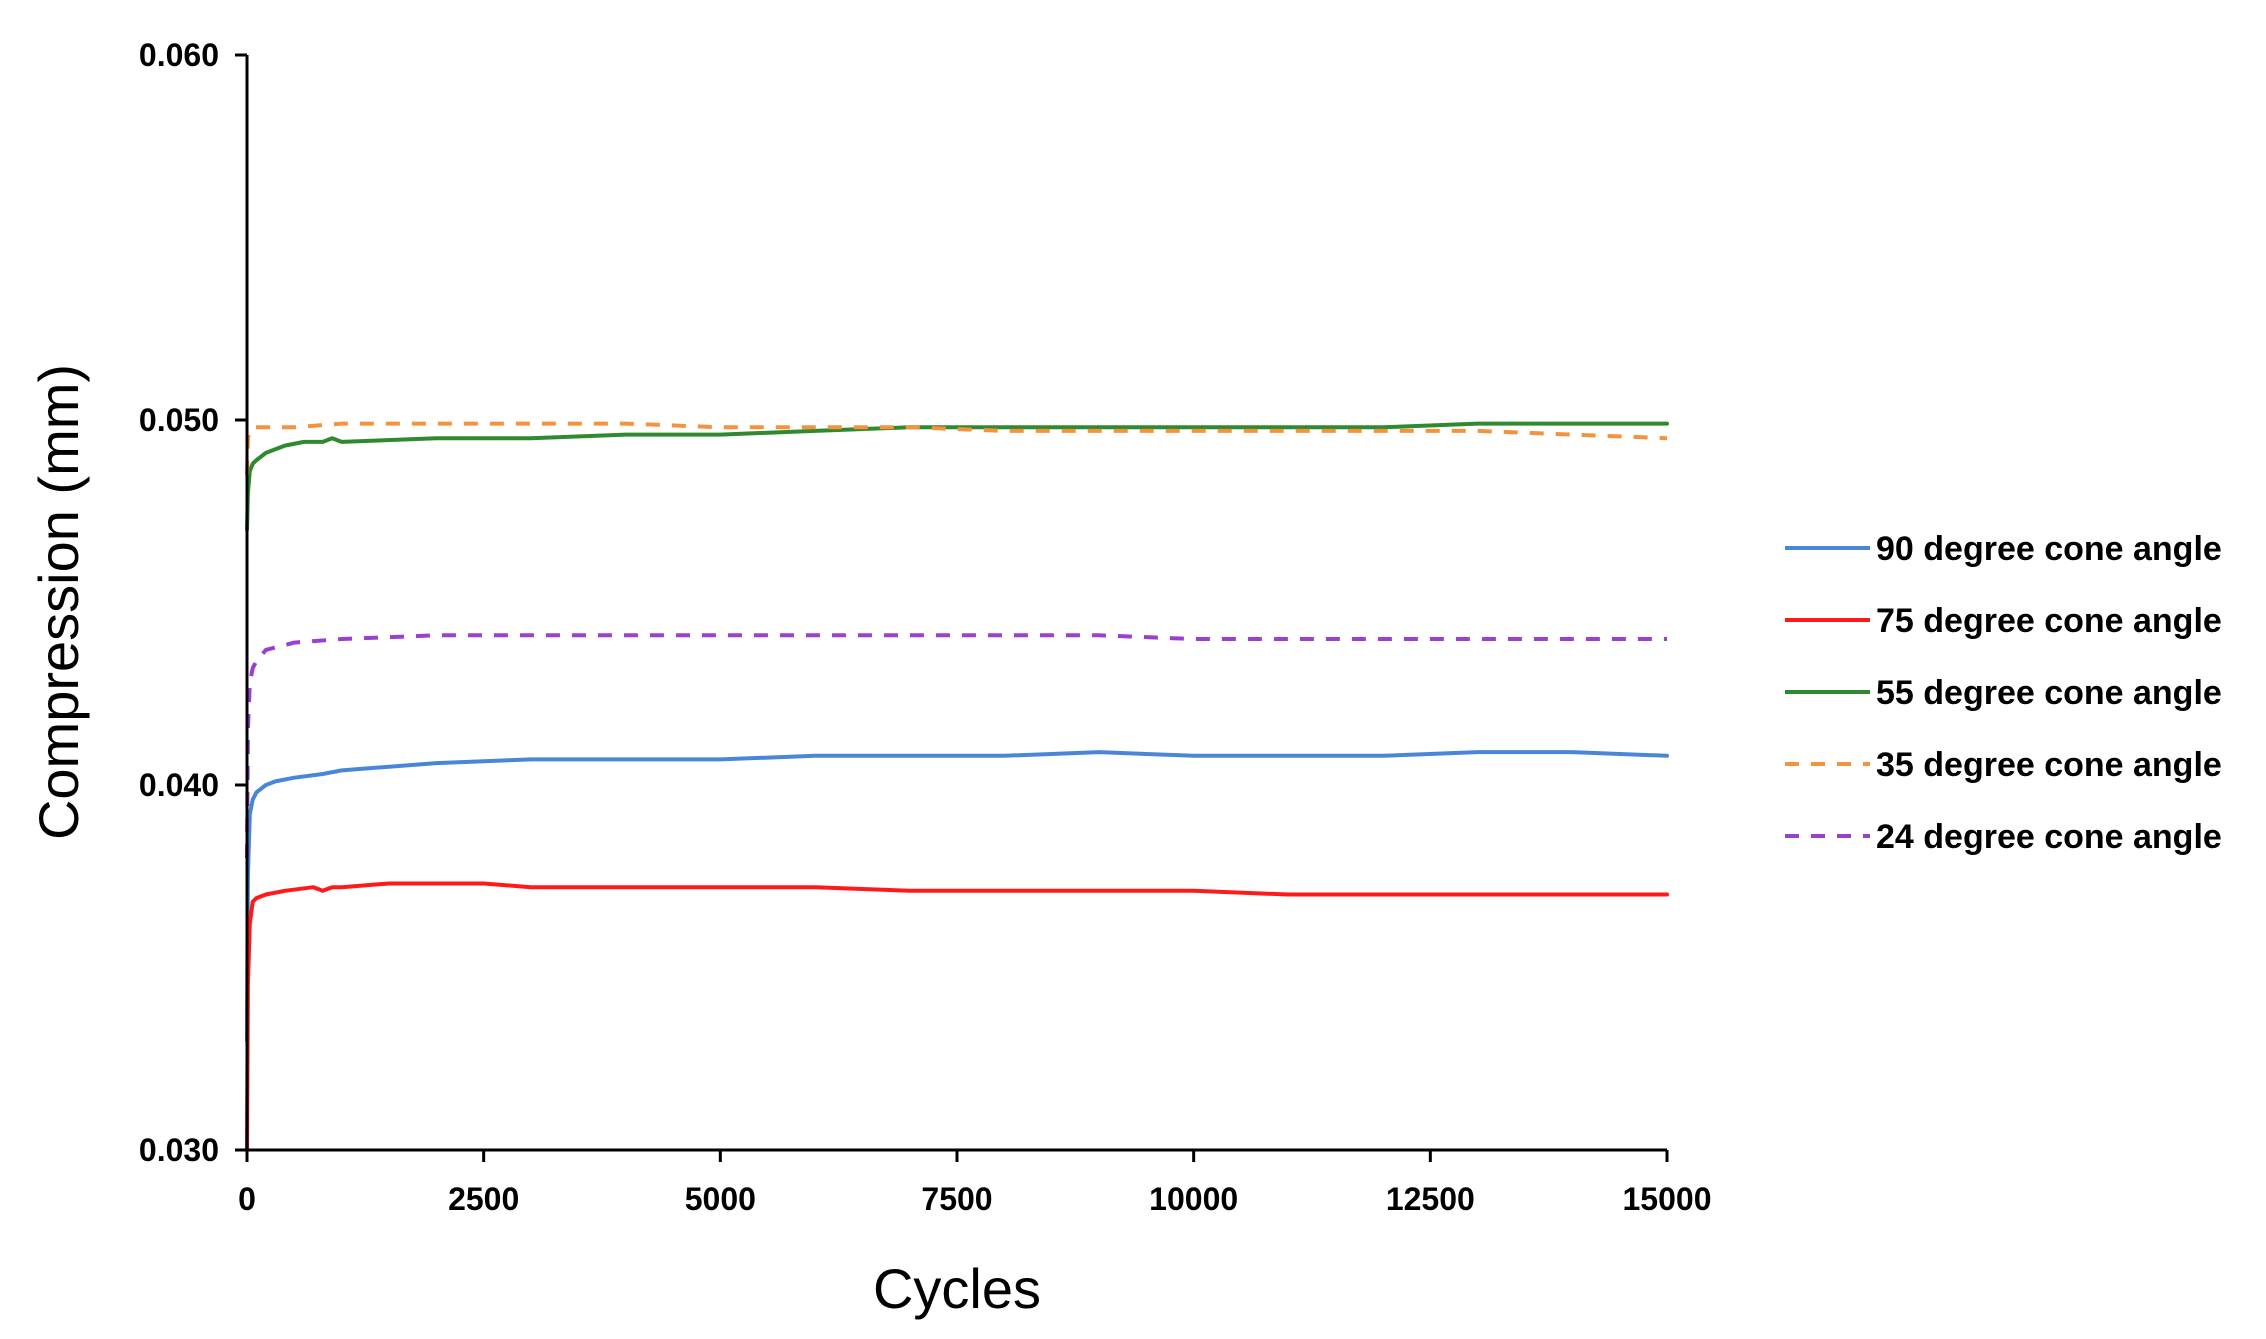 Image resolution: width=2266 pixels, height=1339 pixels. What do you see at coordinates (2049, 765) in the screenshot?
I see `legend-label: 35 degree cone angle` at bounding box center [2049, 765].